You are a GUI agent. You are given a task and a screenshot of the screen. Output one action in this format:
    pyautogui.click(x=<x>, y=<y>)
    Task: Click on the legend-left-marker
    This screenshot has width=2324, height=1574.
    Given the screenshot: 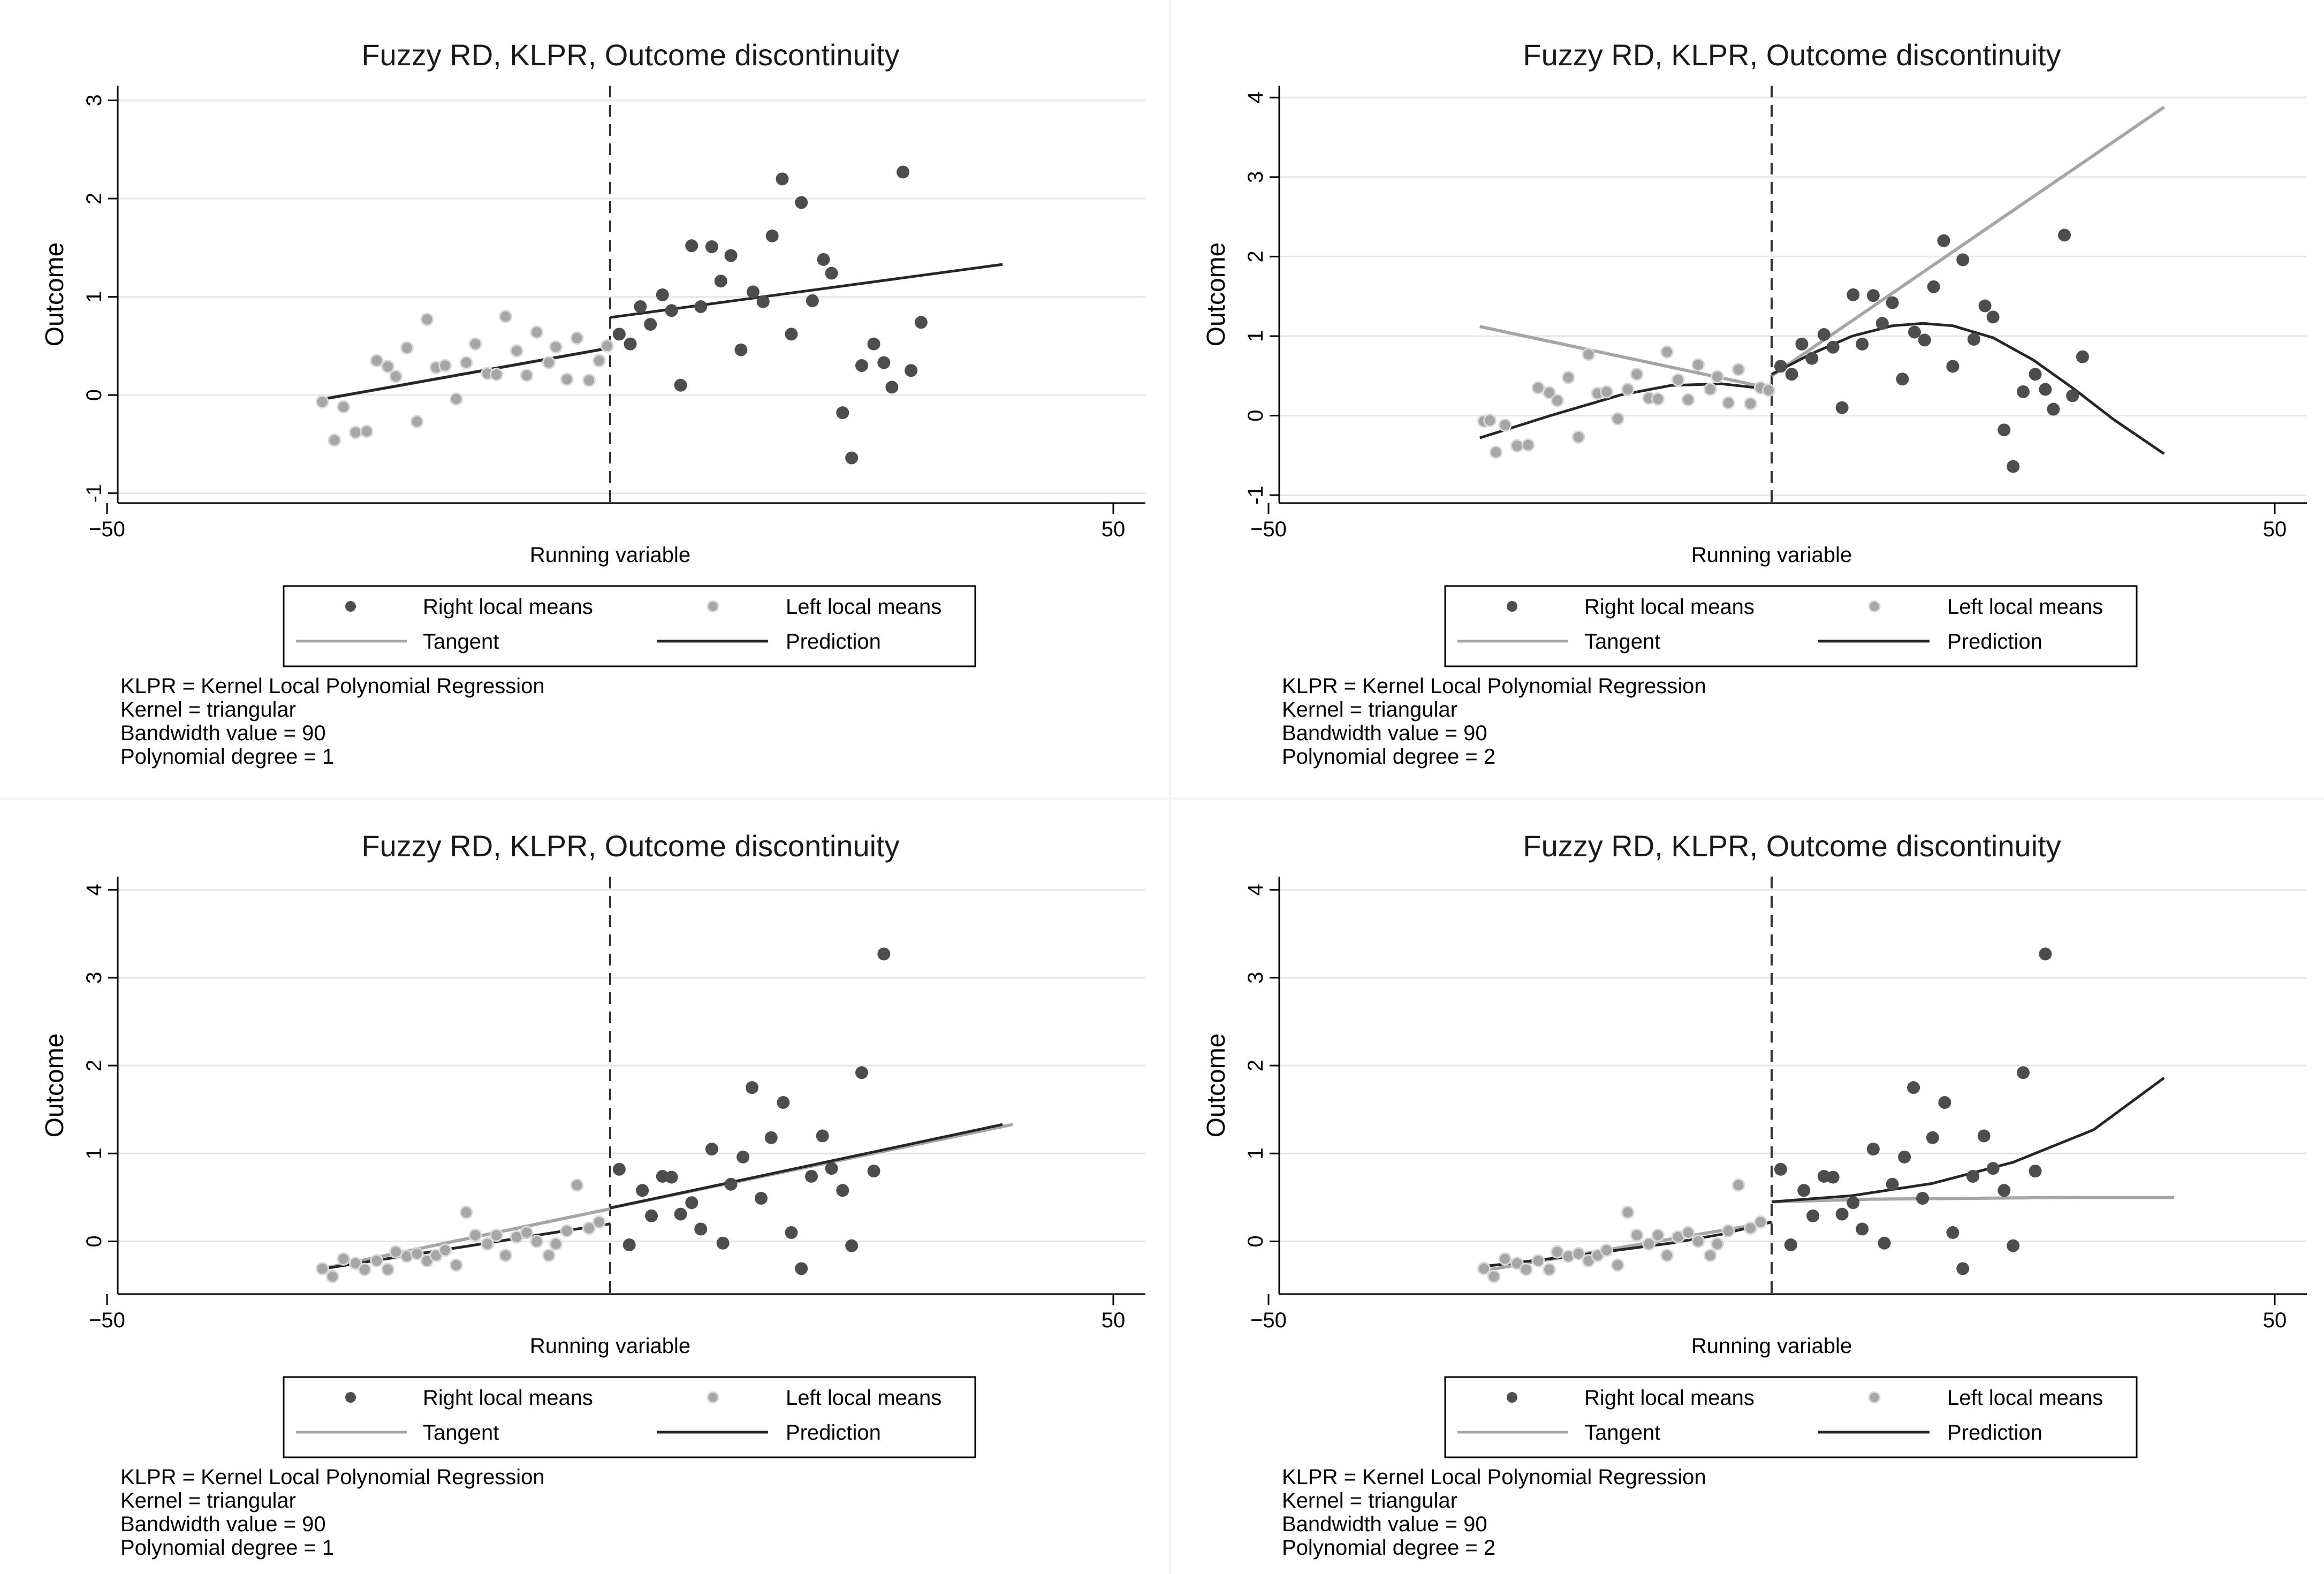 What is the action you would take?
    pyautogui.click(x=1875, y=606)
    